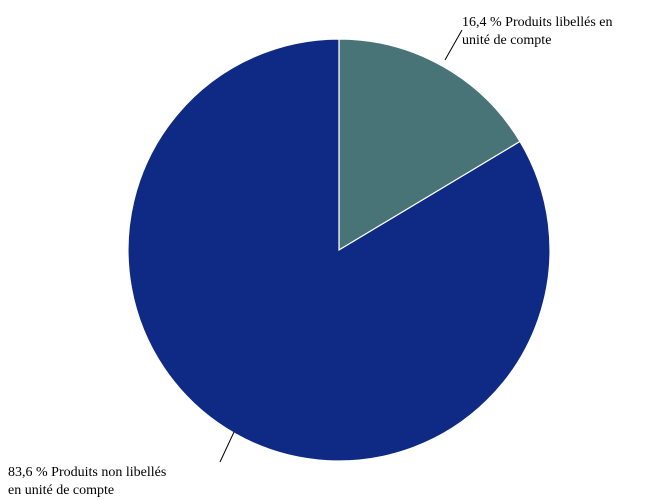 Image resolution: width=649 pixels, height=500 pixels. Describe the element at coordinates (537, 22) in the screenshot. I see `slice-label-unit-linked-line1: 16,4 % Produits libellés en` at that location.